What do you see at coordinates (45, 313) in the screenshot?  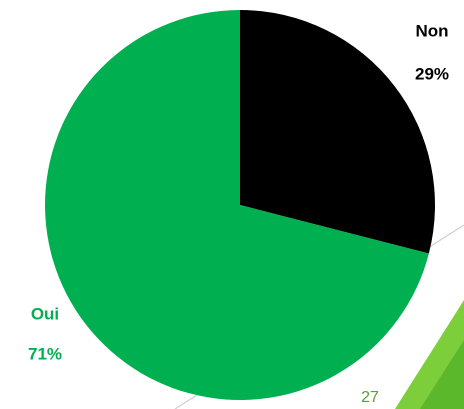 I see `slice-category-label: Oui` at bounding box center [45, 313].